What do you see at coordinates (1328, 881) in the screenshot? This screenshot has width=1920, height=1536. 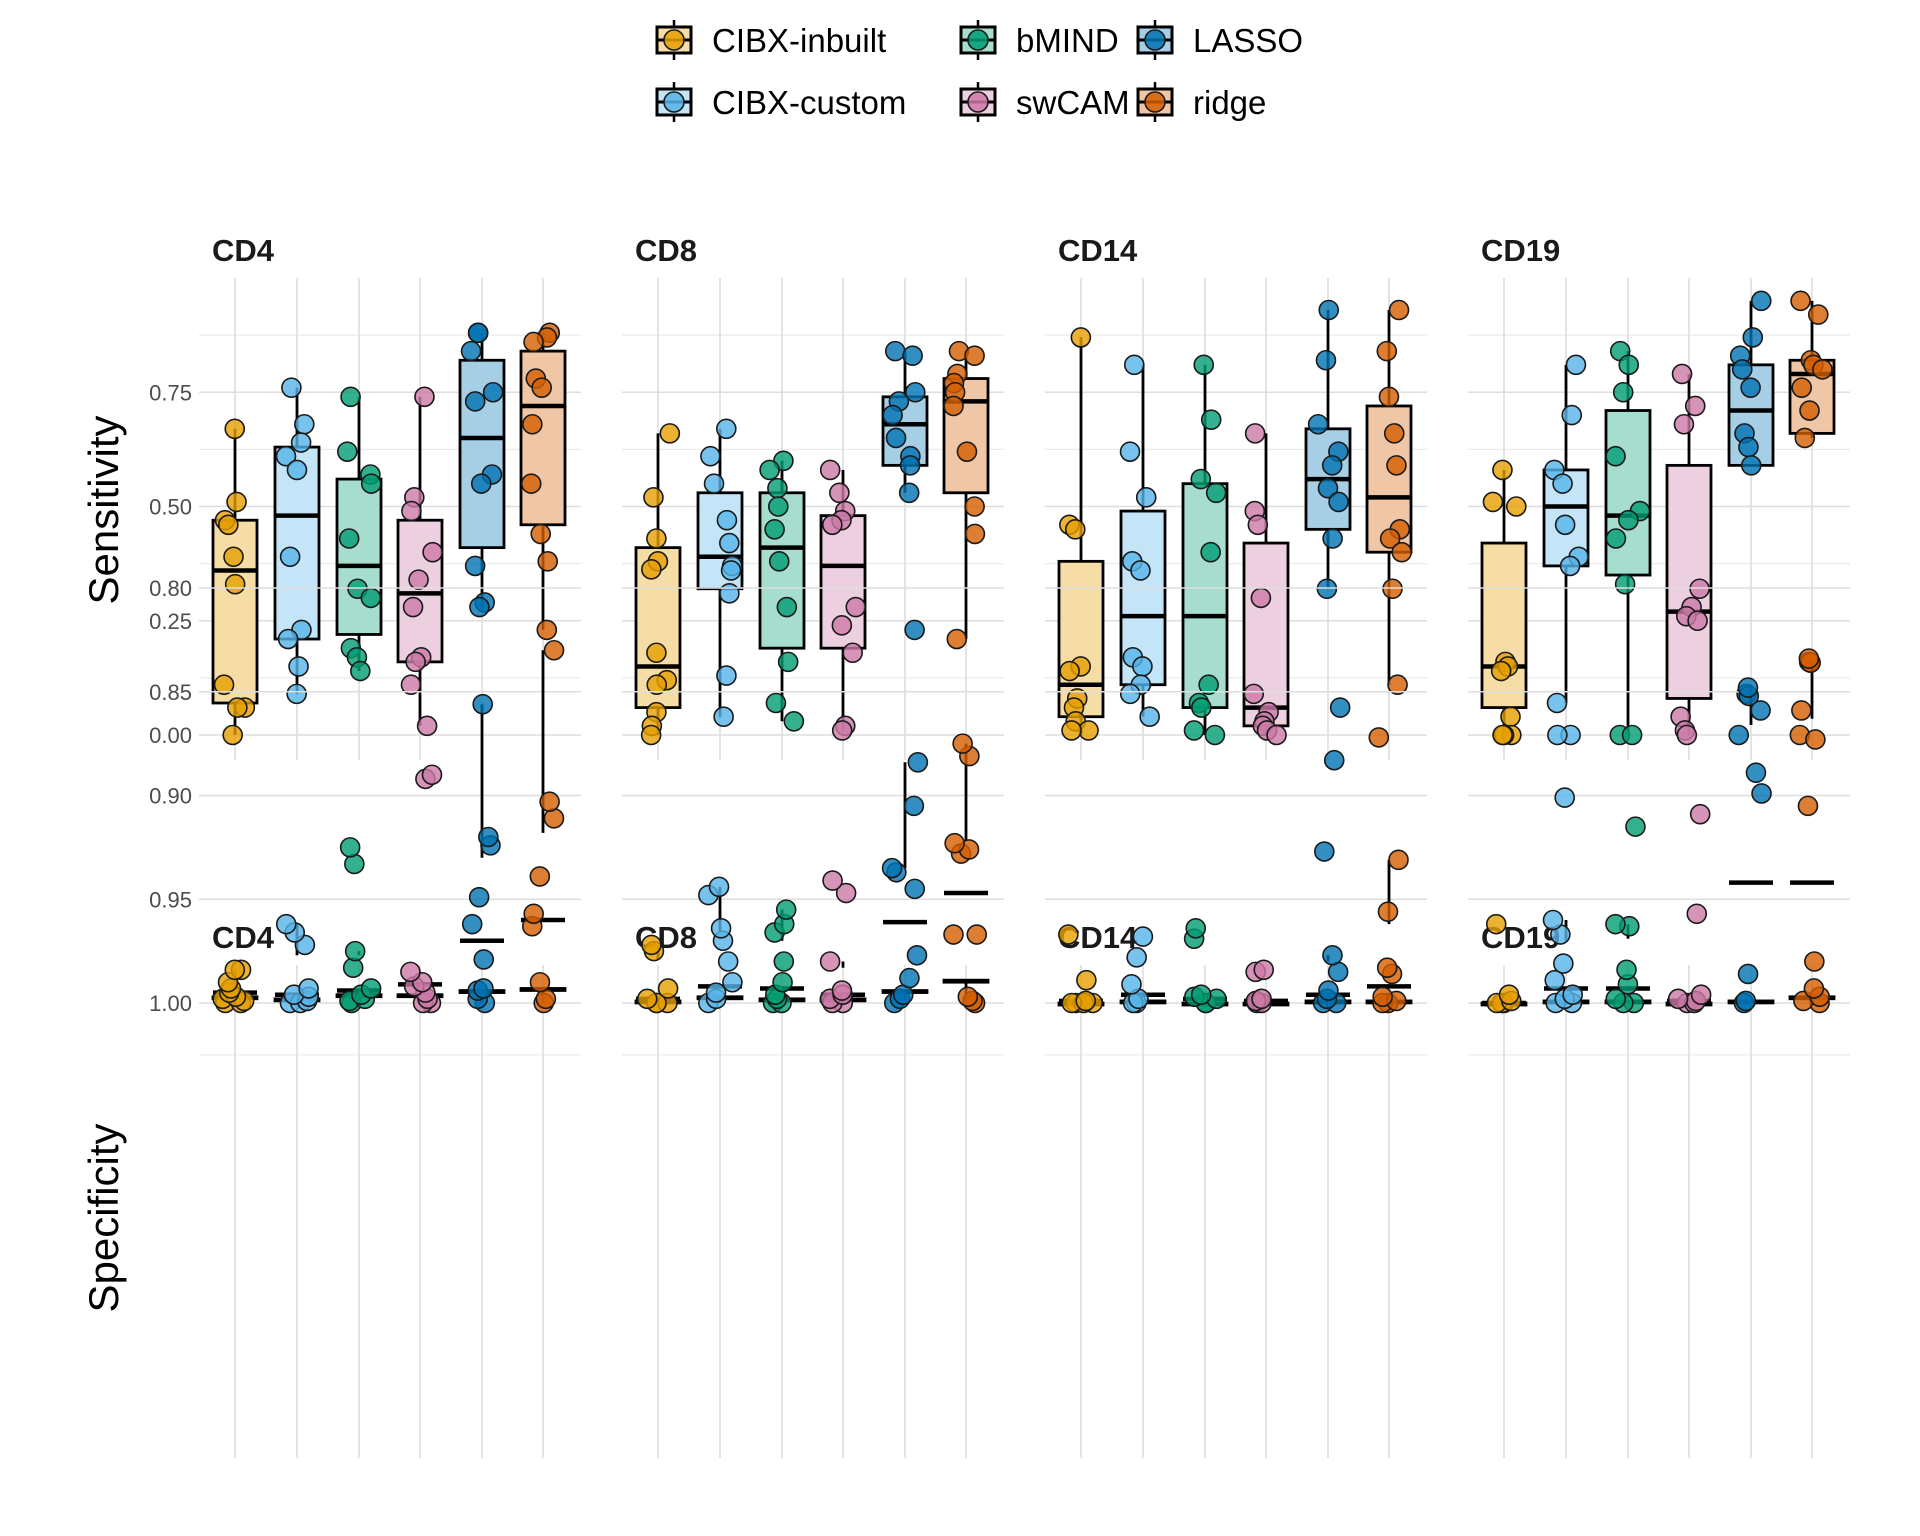 I see `boxplot-lasso` at bounding box center [1328, 881].